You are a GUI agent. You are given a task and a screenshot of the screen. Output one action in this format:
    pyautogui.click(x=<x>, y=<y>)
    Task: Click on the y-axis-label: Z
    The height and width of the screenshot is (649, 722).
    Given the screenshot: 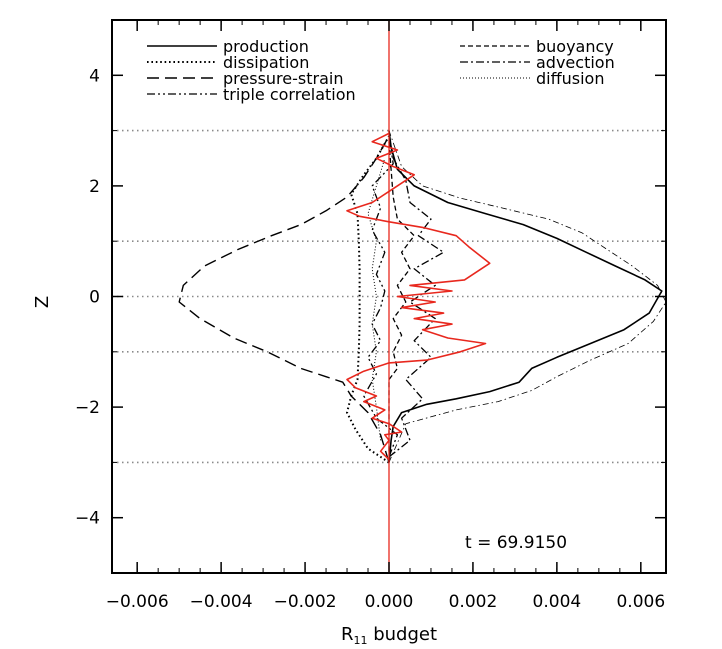 What is the action you would take?
    pyautogui.click(x=42, y=302)
    